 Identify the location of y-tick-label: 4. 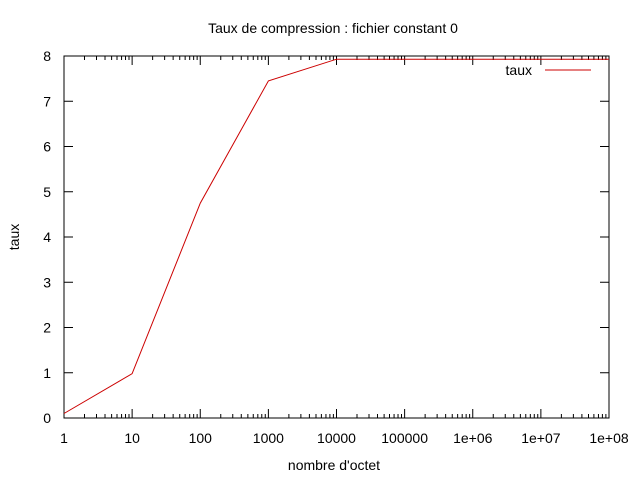
(47, 237).